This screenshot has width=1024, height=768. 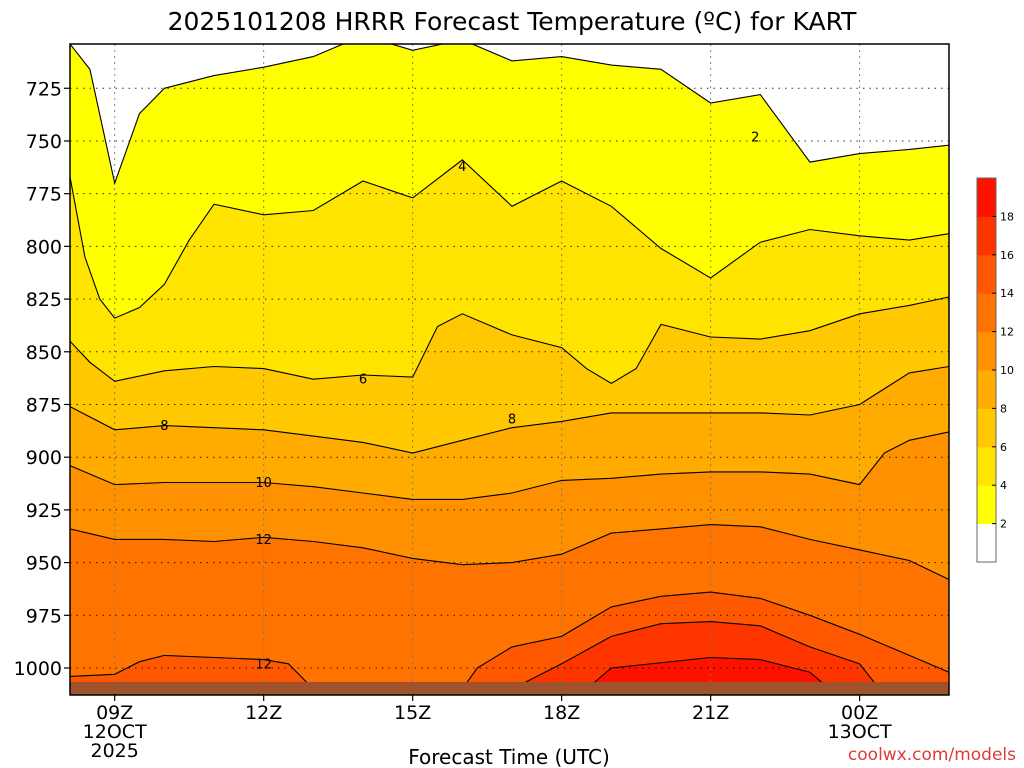 What do you see at coordinates (412, 713) in the screenshot?
I see `x-tick-label: 15Z` at bounding box center [412, 713].